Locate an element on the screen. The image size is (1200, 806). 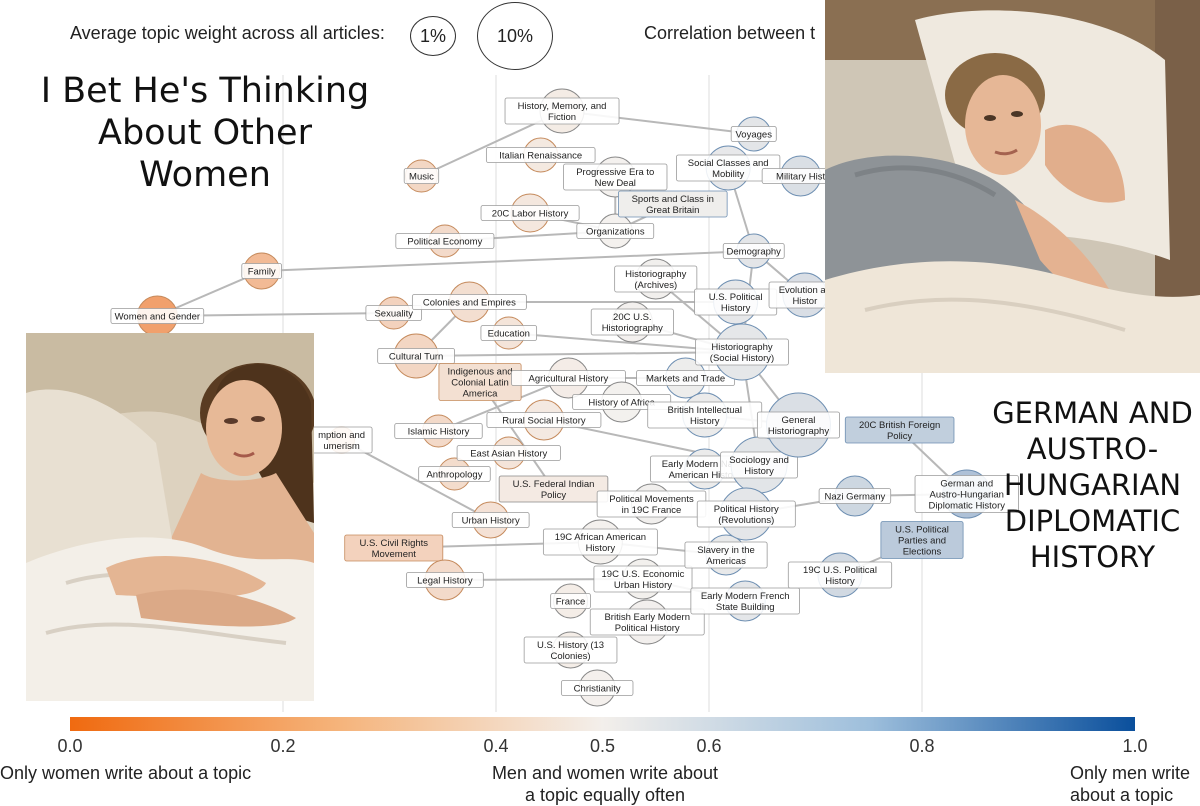
topic-node-sociology-history: Sociology and History is located at coordinates (759, 465).